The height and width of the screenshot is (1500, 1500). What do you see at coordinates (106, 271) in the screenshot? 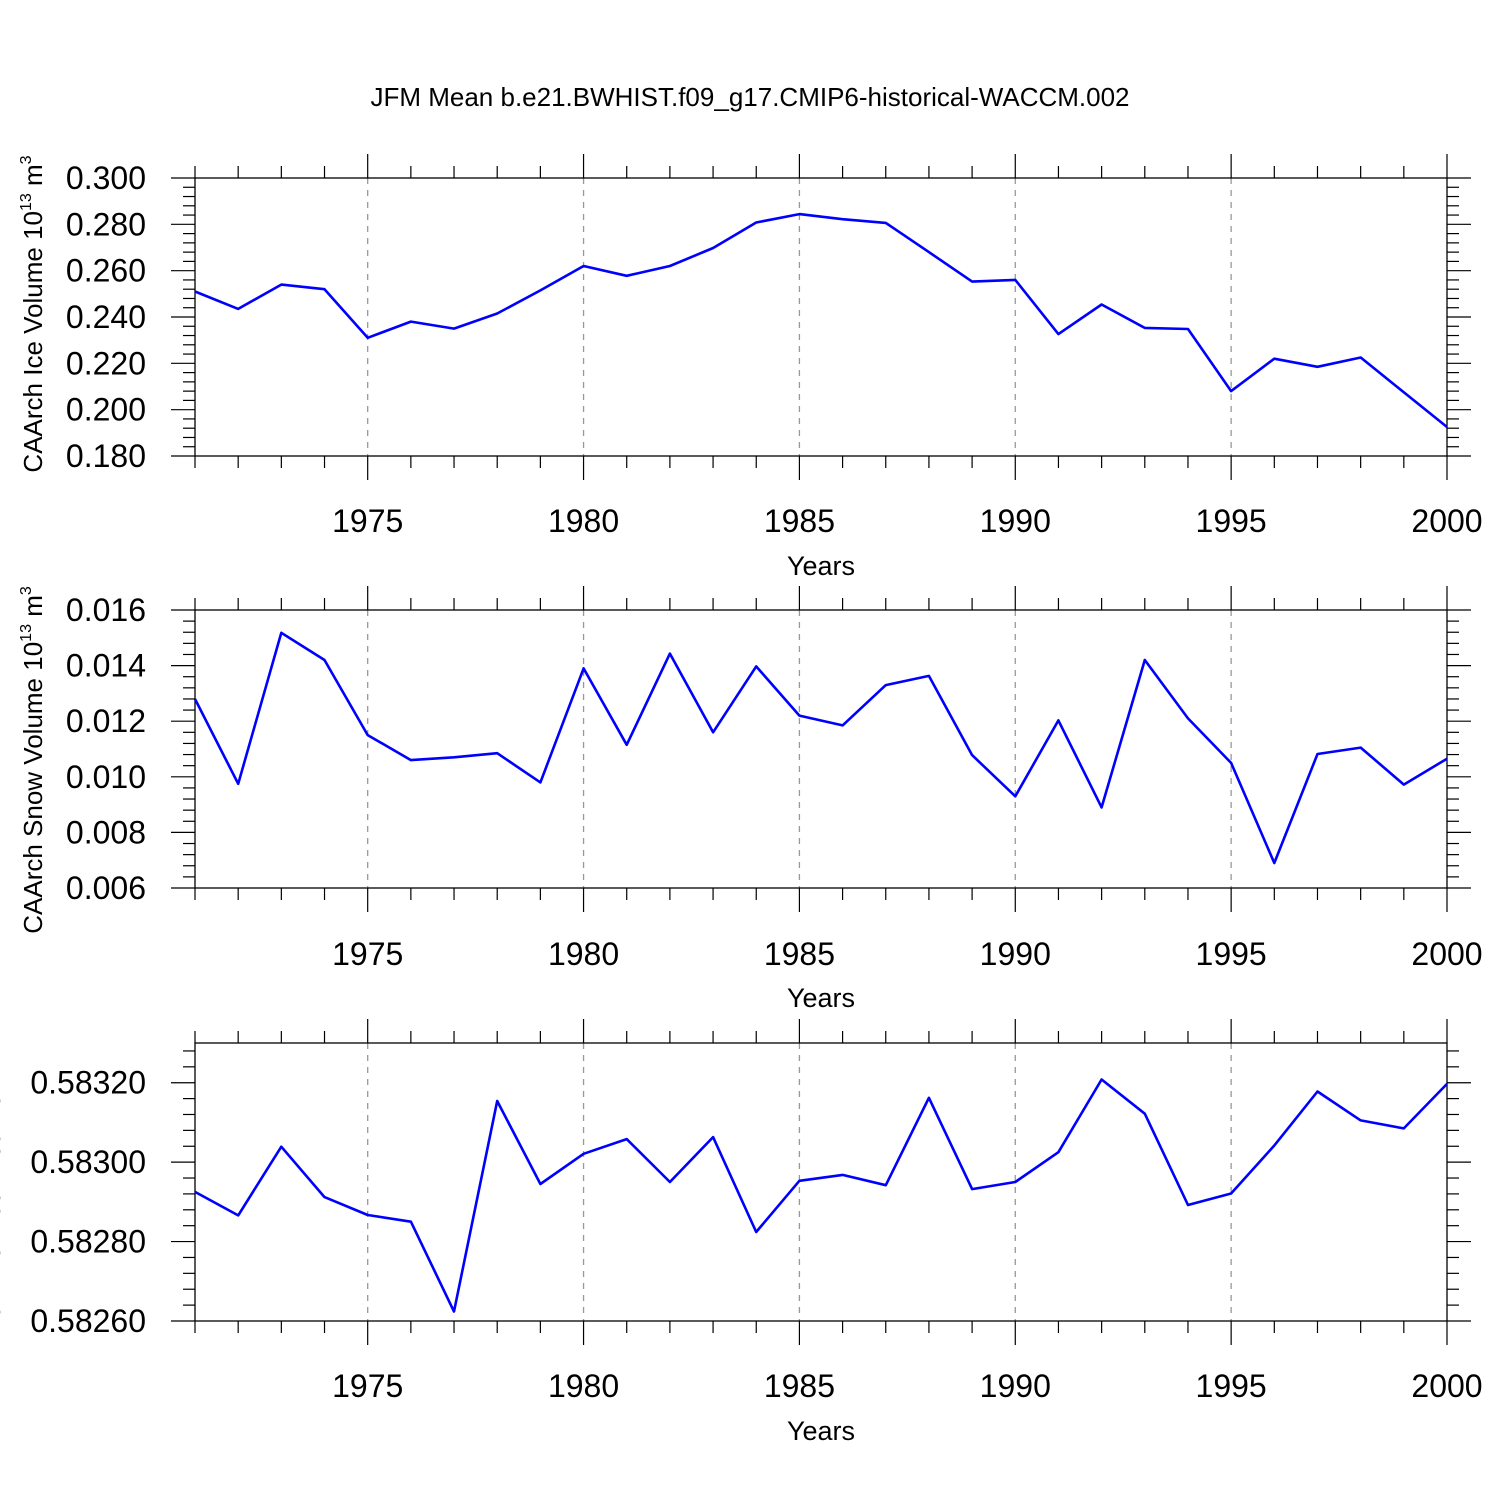
I see `y-tick-label: 0.260` at bounding box center [106, 271].